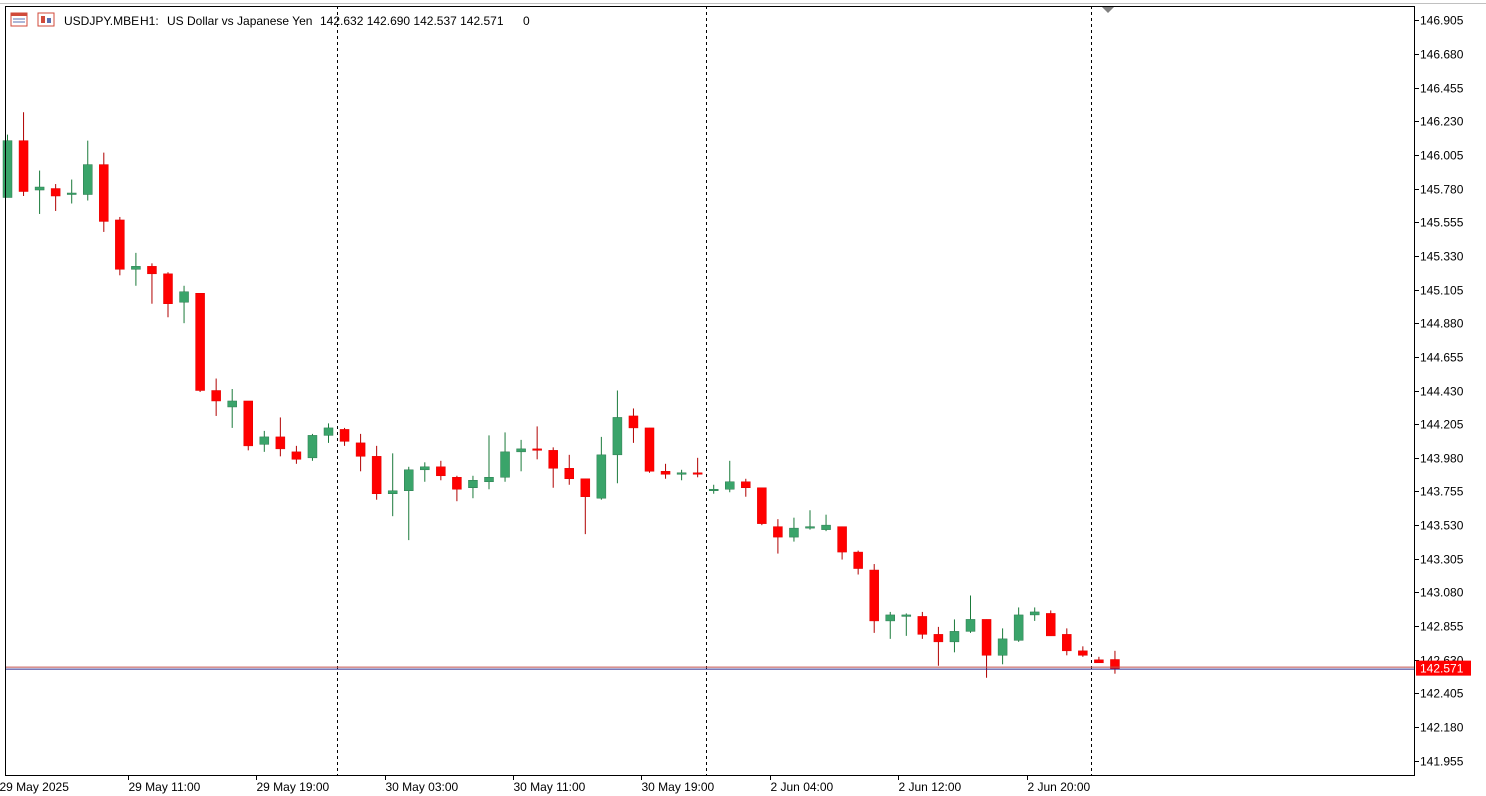 This screenshot has height=796, width=1486. Describe the element at coordinates (1442, 291) in the screenshot. I see `price-tick-label: 145.105` at that location.